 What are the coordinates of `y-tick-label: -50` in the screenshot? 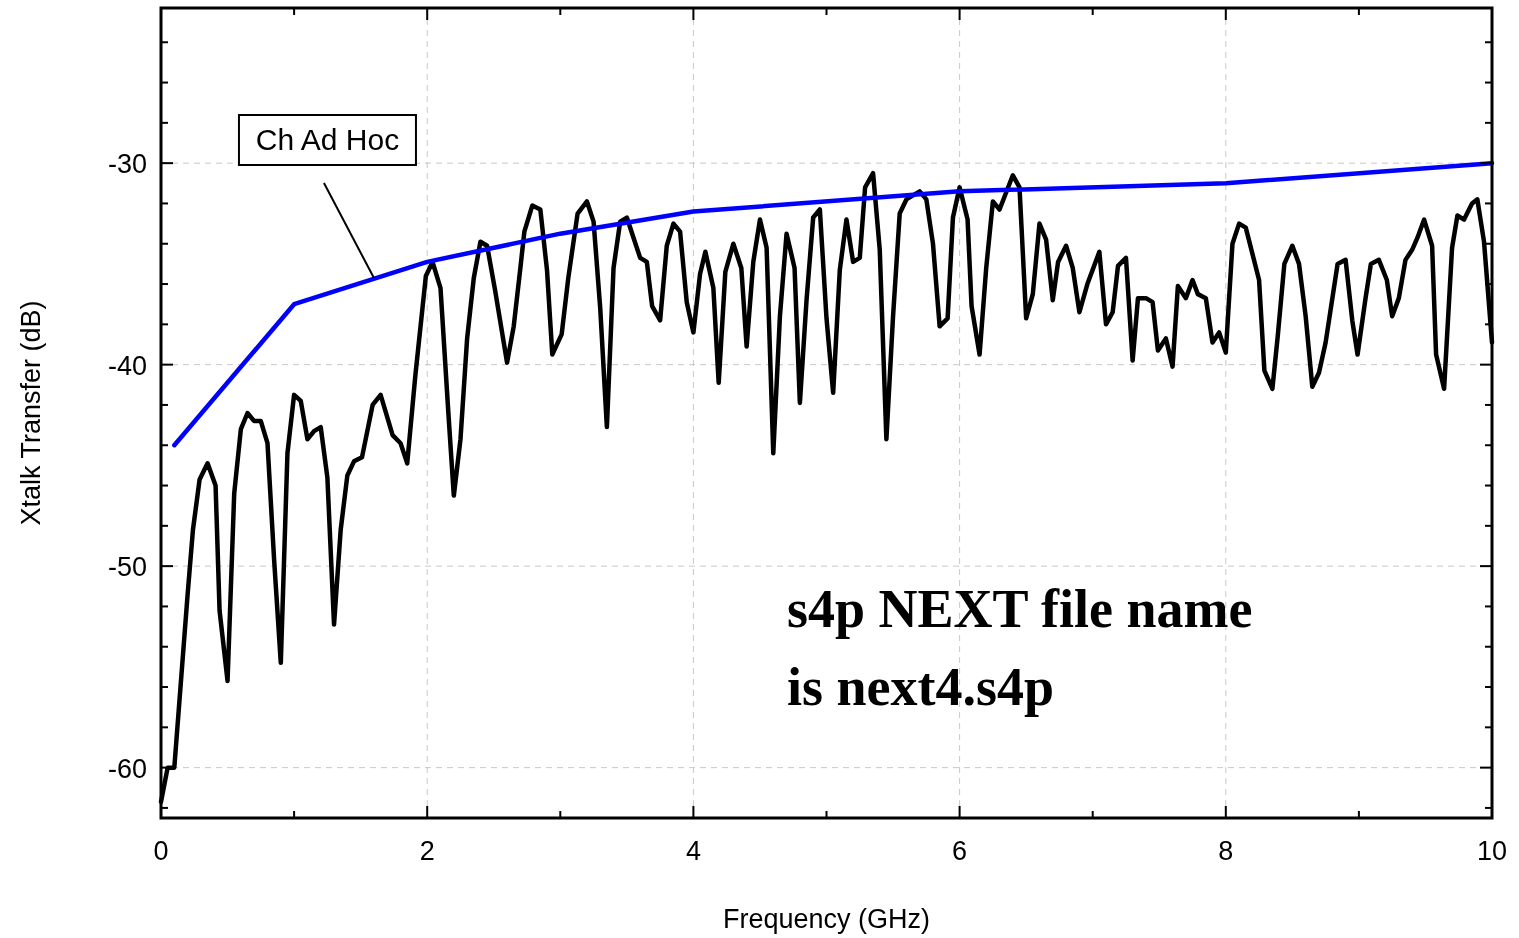 It's located at (127, 567).